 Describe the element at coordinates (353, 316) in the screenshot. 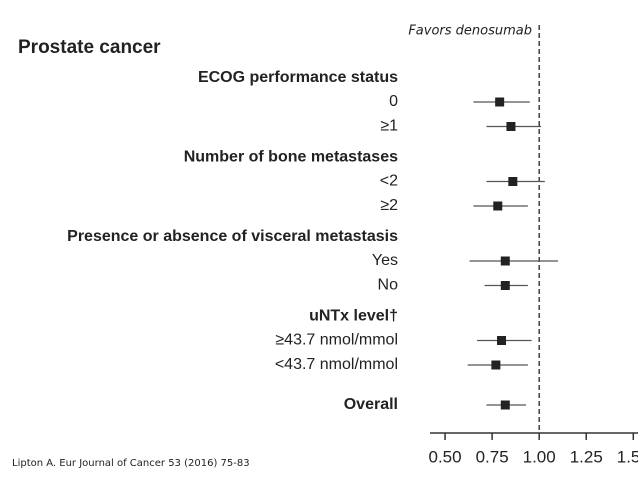

I see `group-header: uNTx level†` at that location.